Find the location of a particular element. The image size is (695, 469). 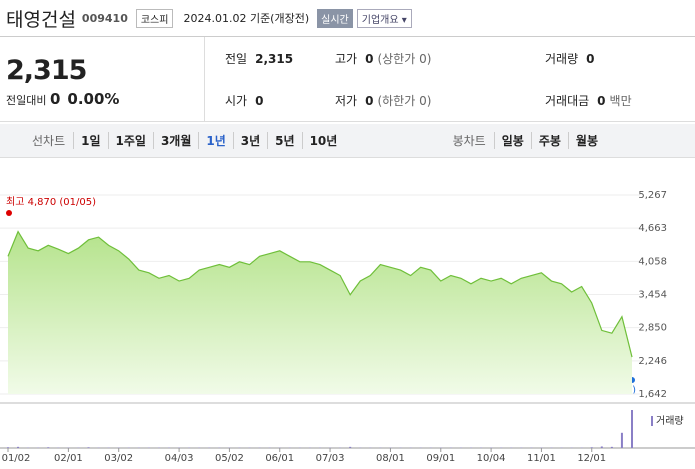

change: 전일대비 0 0.00% is located at coordinates (105, 99).